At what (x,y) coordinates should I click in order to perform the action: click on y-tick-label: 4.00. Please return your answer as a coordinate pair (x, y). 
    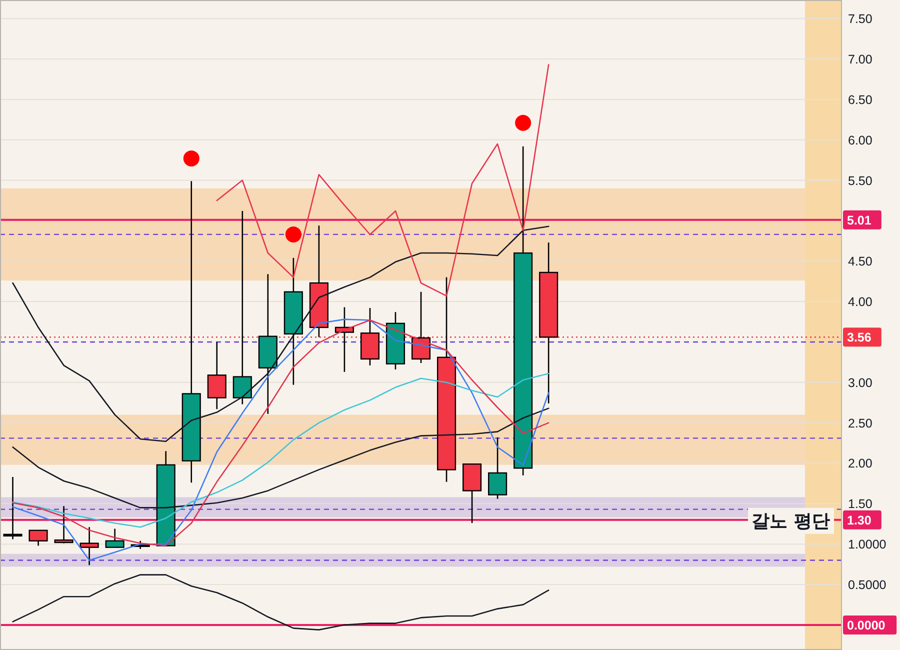
    Looking at the image, I should click on (860, 302).